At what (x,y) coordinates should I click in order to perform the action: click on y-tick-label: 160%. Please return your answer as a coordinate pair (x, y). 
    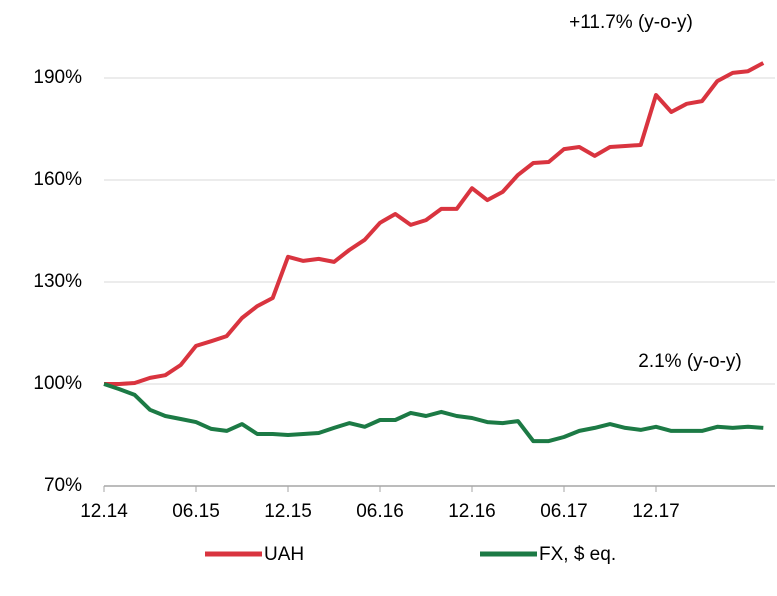
    Looking at the image, I should click on (57, 179).